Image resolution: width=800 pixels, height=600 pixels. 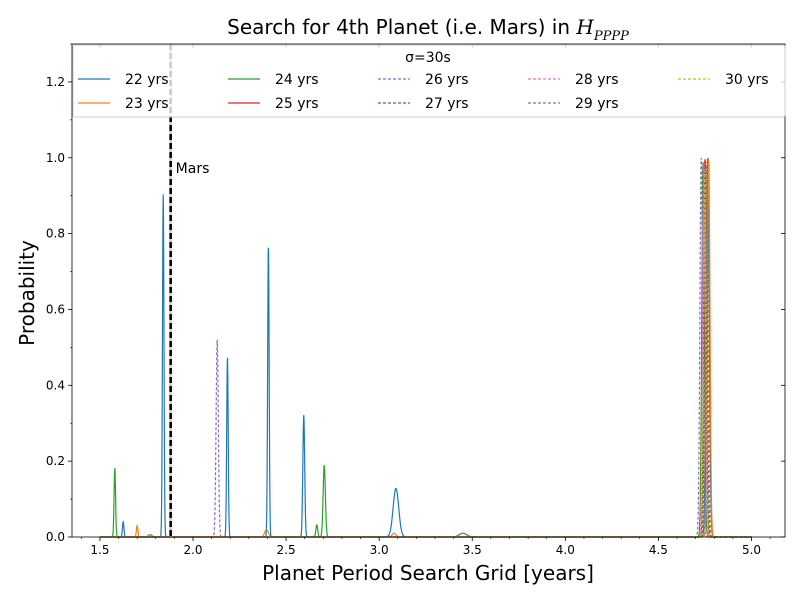 I want to click on legend-item-2: 24 yrs, so click(x=273, y=80).